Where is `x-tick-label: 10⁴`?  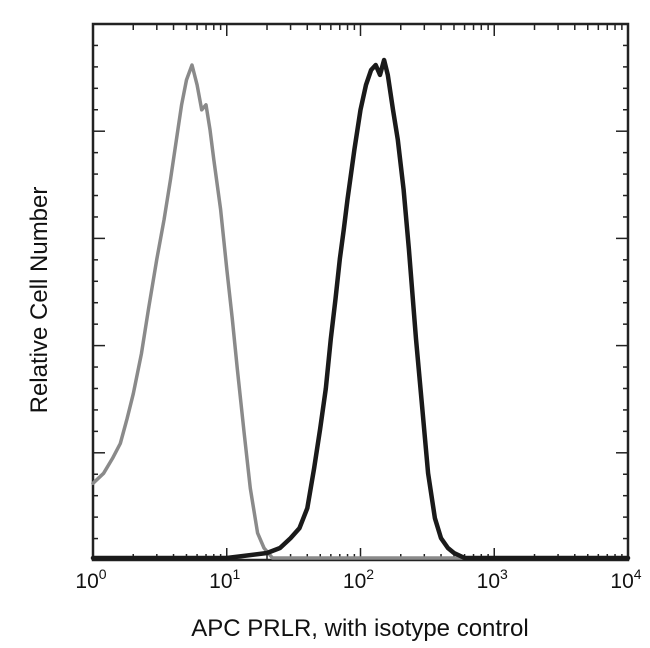 x-tick-label: 10⁴ is located at coordinates (625, 579).